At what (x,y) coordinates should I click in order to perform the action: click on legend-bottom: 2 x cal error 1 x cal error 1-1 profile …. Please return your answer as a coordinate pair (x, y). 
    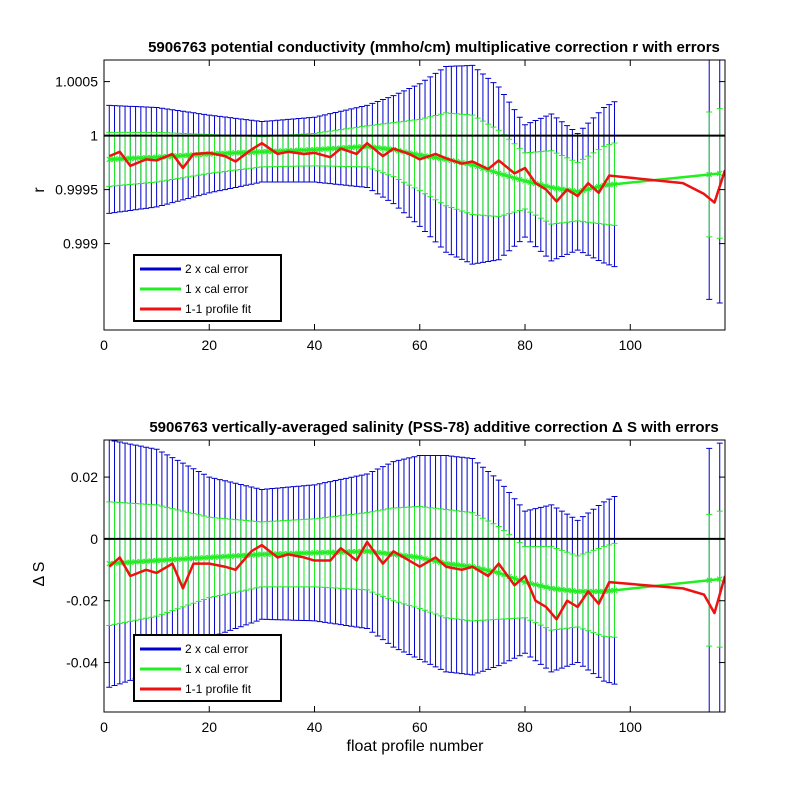
    Looking at the image, I should click on (207, 668).